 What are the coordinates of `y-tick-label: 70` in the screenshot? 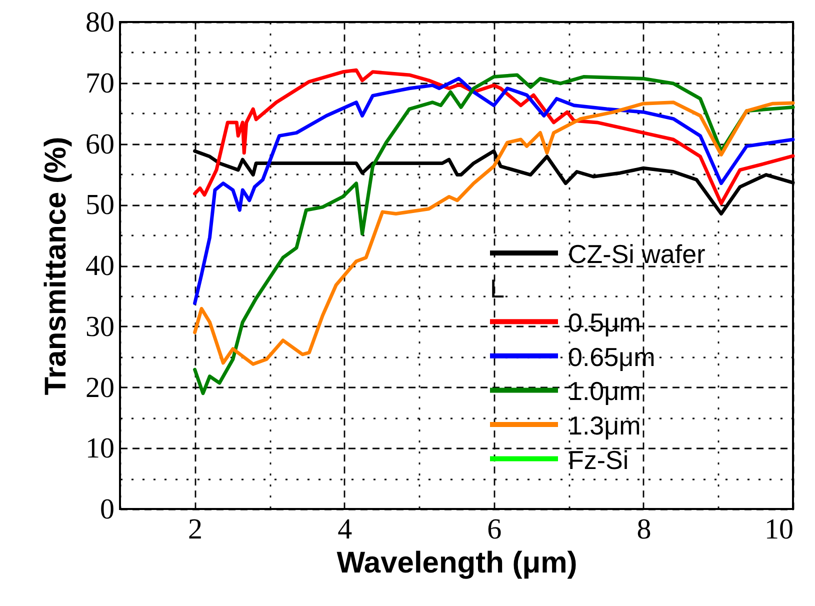 It's located at (100, 83).